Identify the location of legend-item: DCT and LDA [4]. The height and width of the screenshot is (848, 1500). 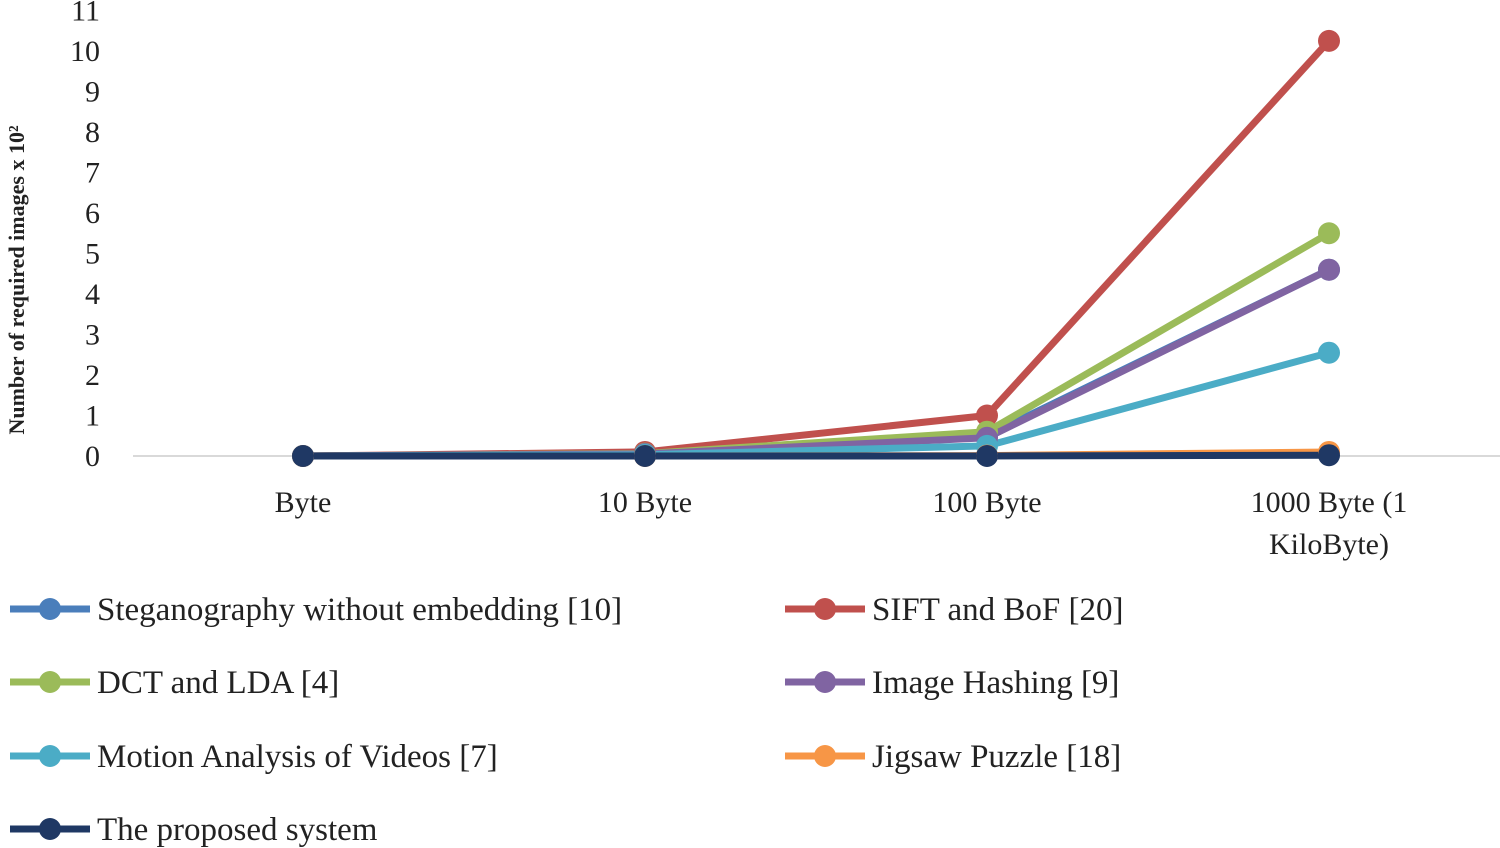
(174, 683).